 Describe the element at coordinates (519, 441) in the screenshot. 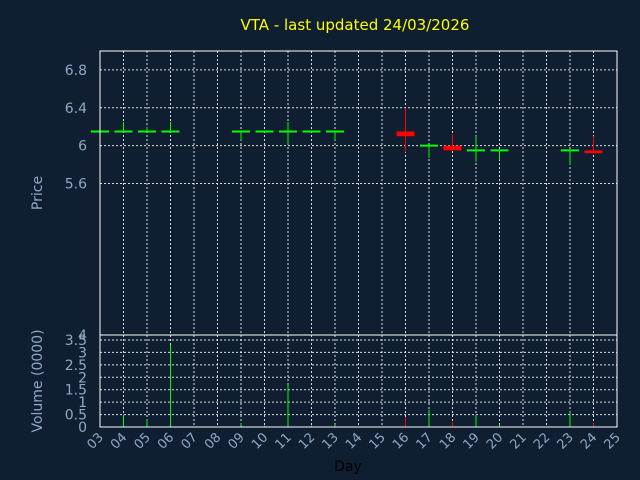

I see `x-tick-label: 21` at that location.